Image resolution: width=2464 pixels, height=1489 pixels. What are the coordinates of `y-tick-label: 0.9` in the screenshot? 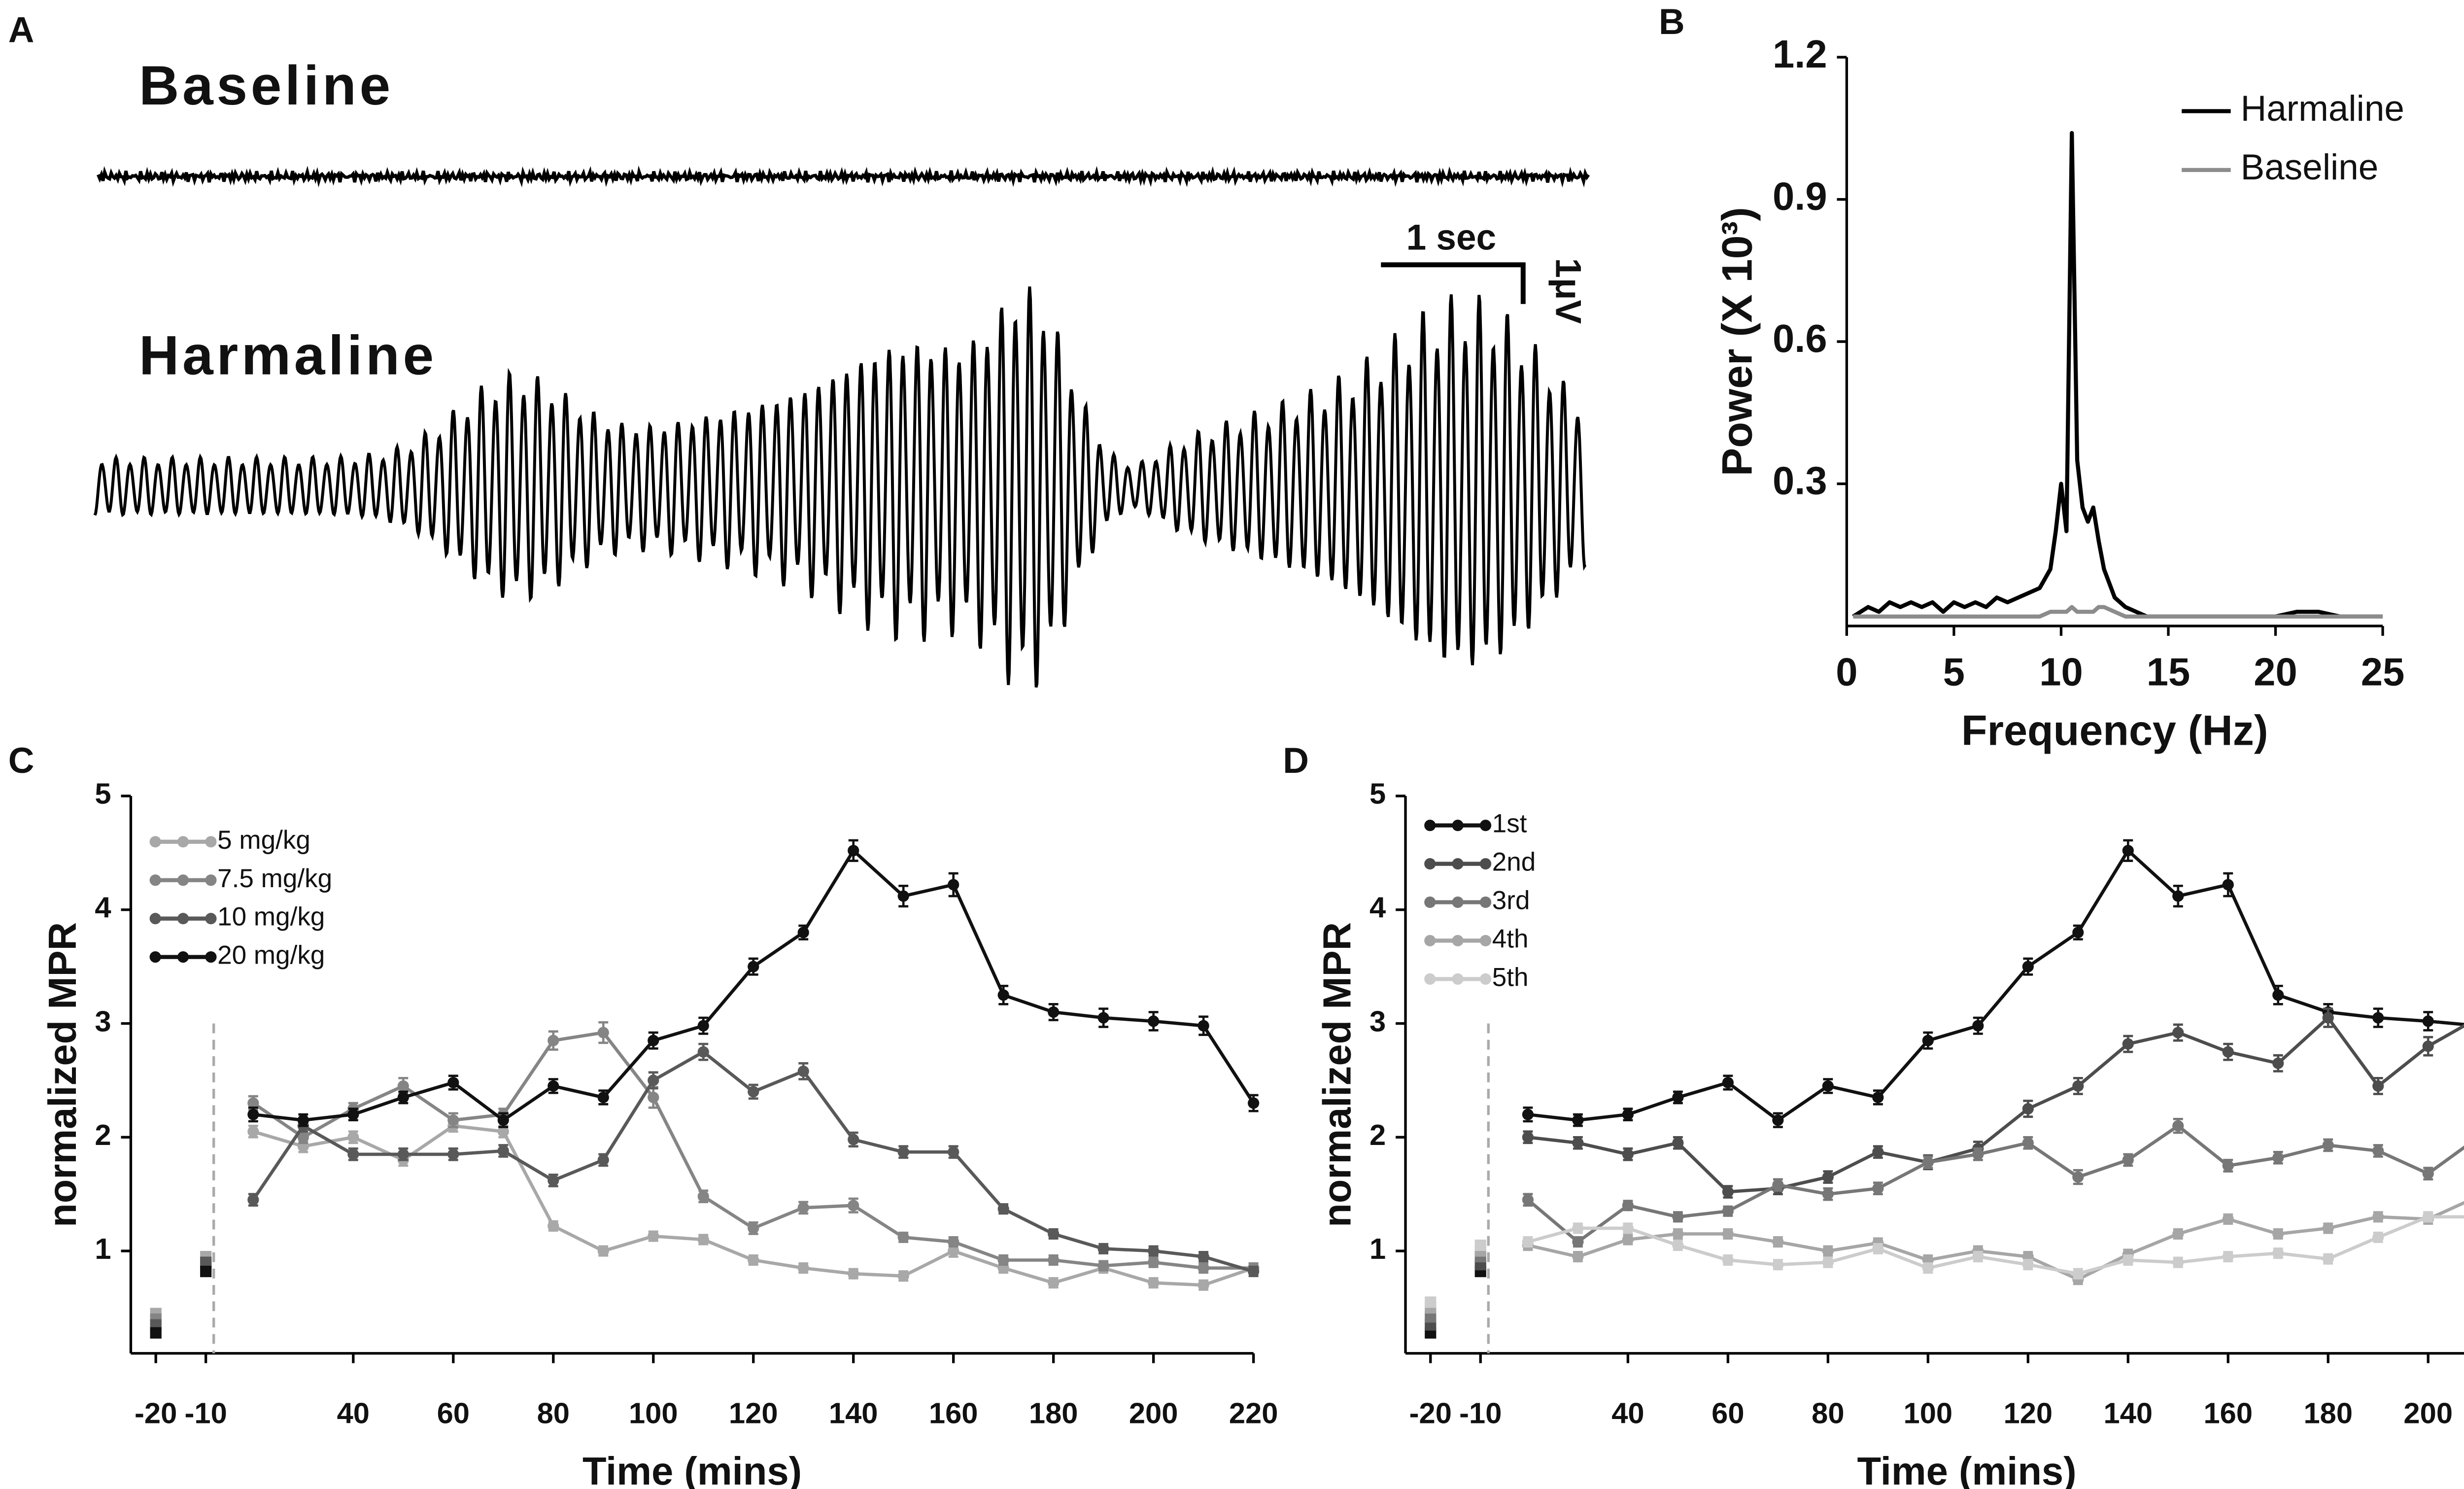 It's located at (1800, 196).